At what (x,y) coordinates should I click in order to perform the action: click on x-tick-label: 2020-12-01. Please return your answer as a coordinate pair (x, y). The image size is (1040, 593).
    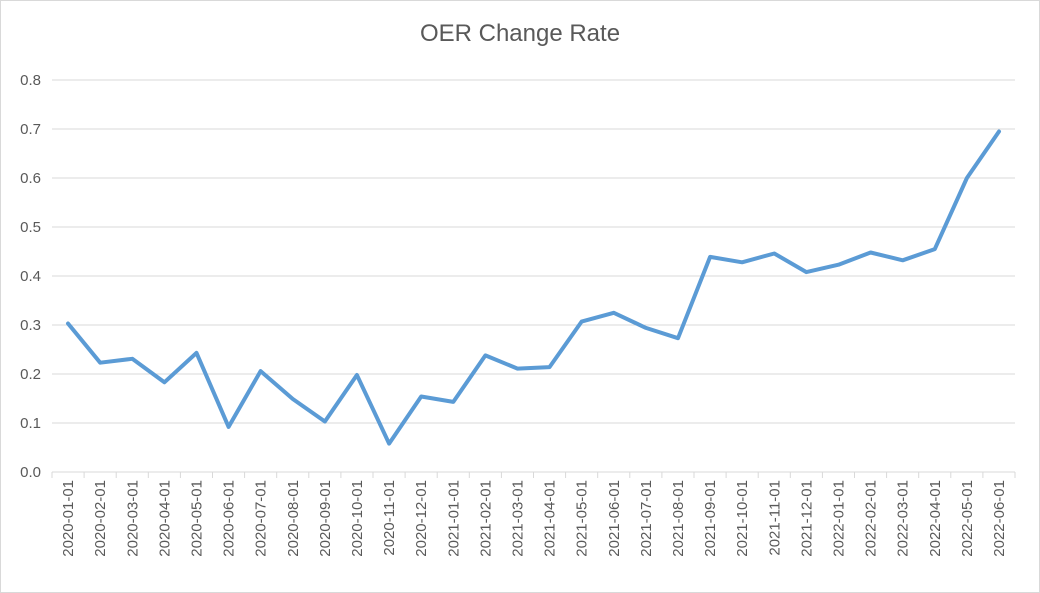
    Looking at the image, I should click on (421, 518).